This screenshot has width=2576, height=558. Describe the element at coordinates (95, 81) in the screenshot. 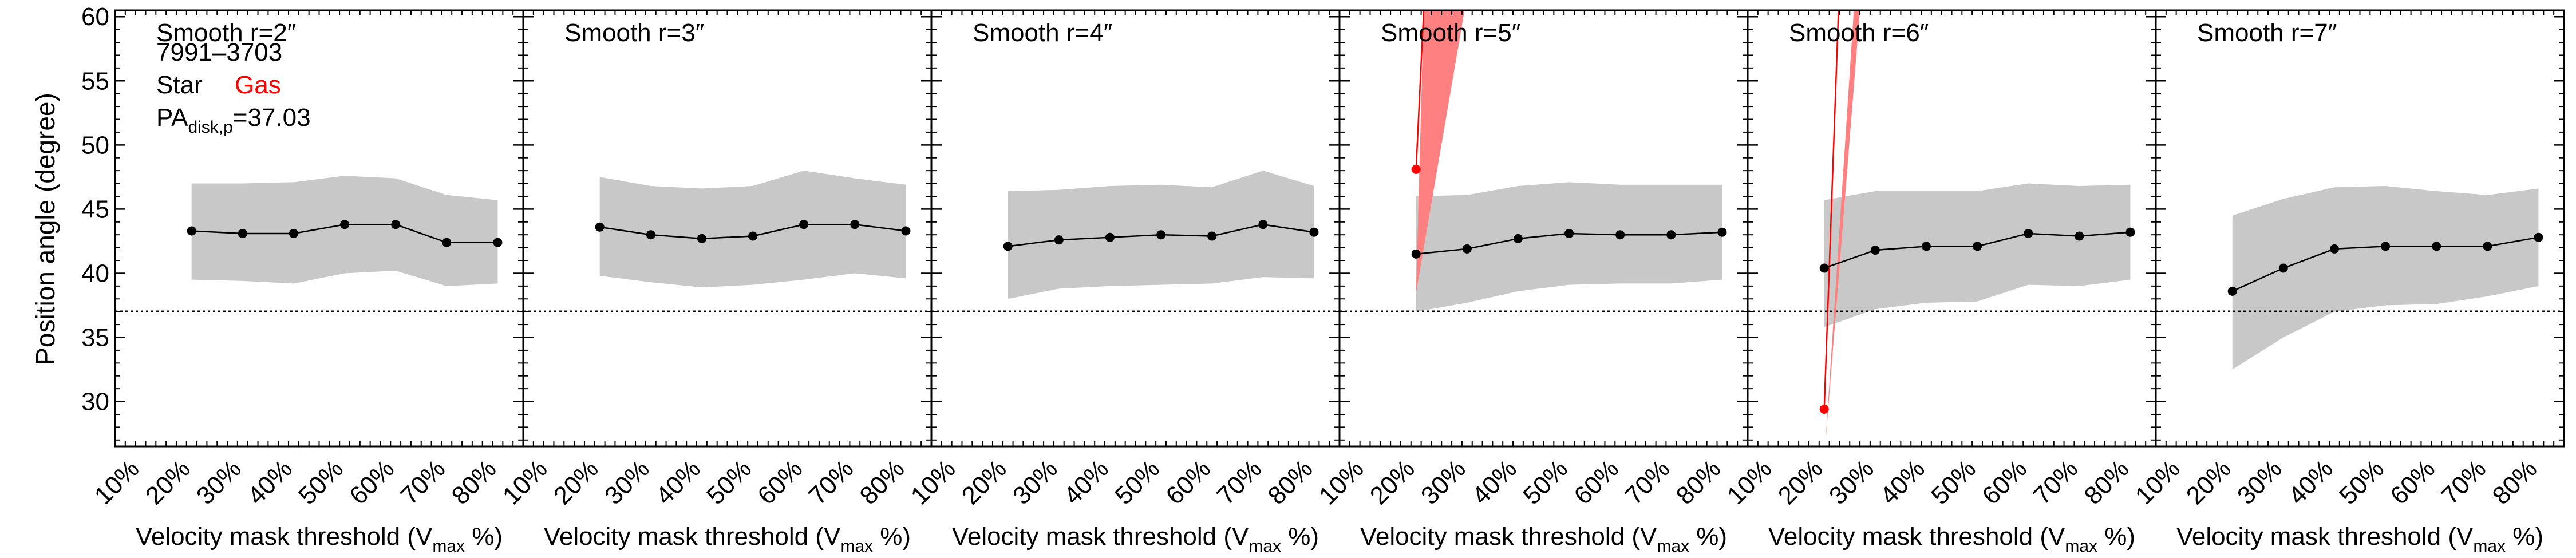

I see `y-tick-label: 55` at that location.